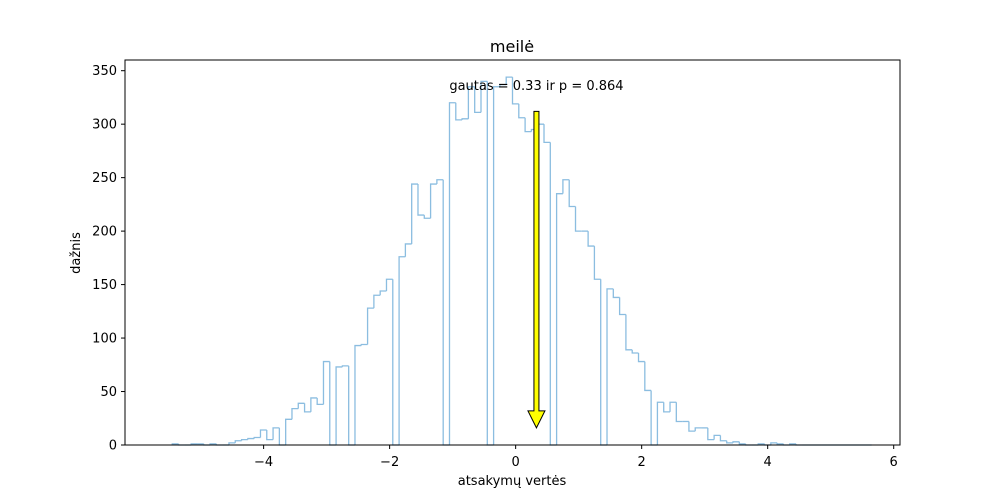 This screenshot has height=500, width=1000. Describe the element at coordinates (104, 339) in the screenshot. I see `y-tick-label: 100` at that location.